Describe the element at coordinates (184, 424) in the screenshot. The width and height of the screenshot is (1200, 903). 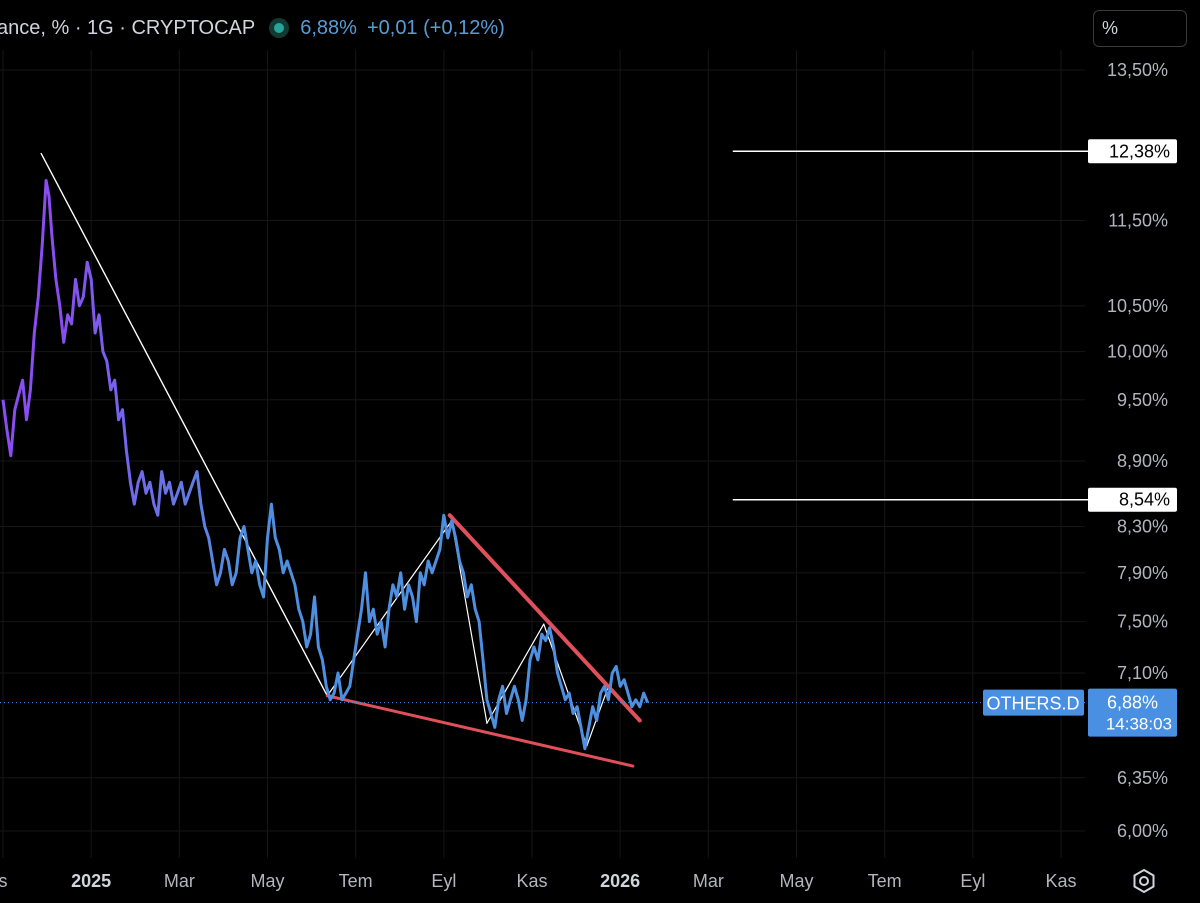
I see `trendline-white-down-leg` at that location.